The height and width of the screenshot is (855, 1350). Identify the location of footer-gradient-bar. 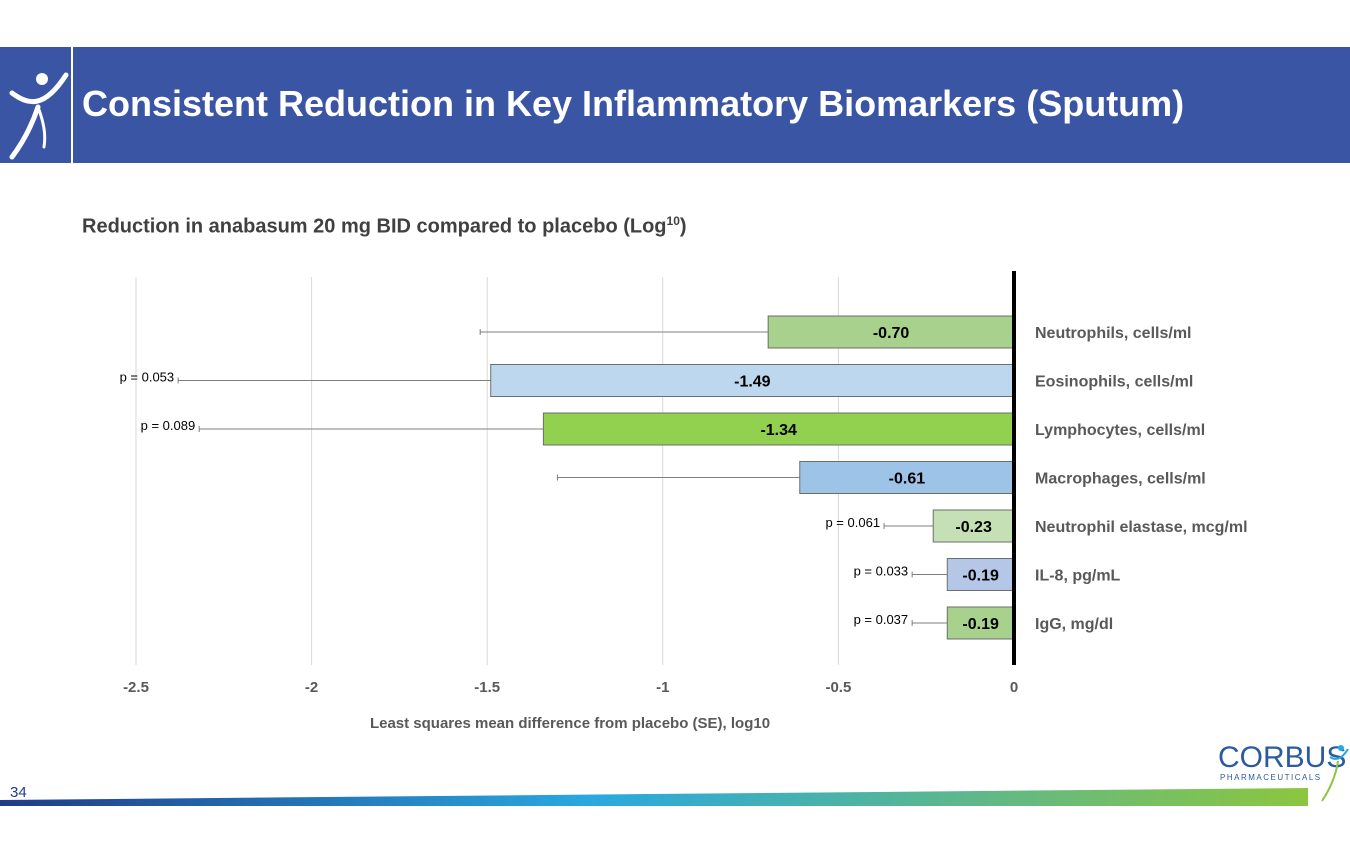
(654, 797).